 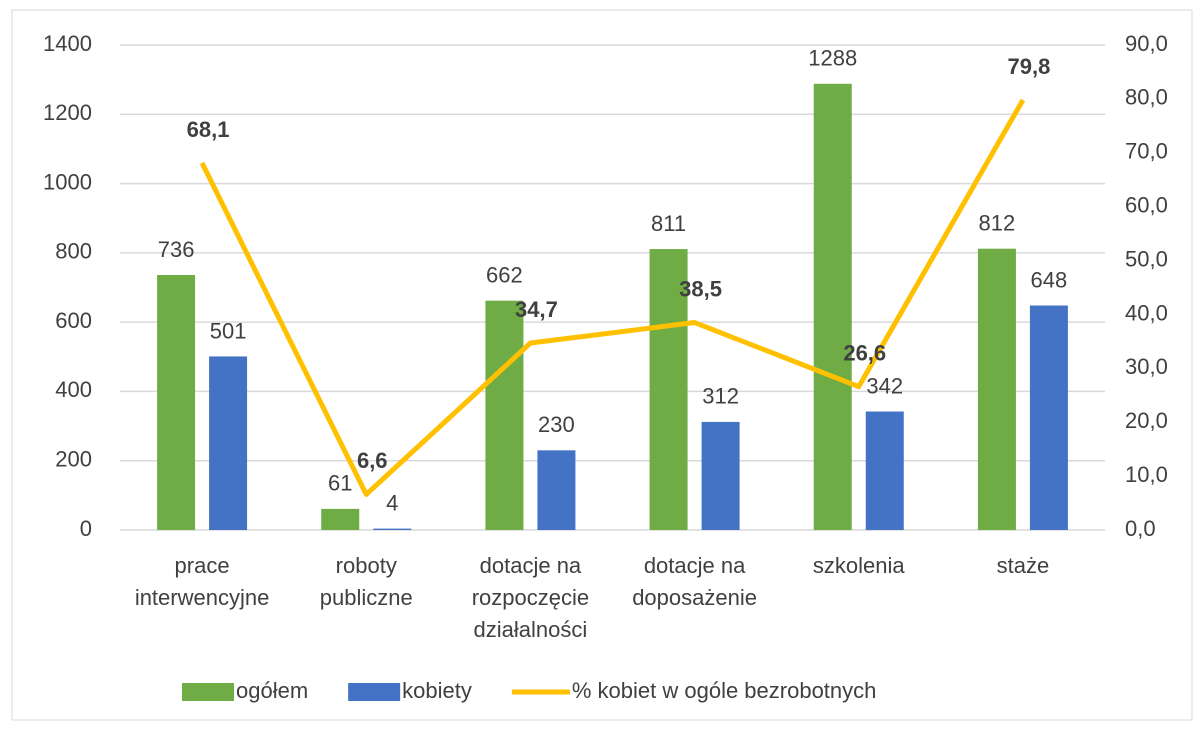 I want to click on x-tick-label: prace, so click(x=202, y=565).